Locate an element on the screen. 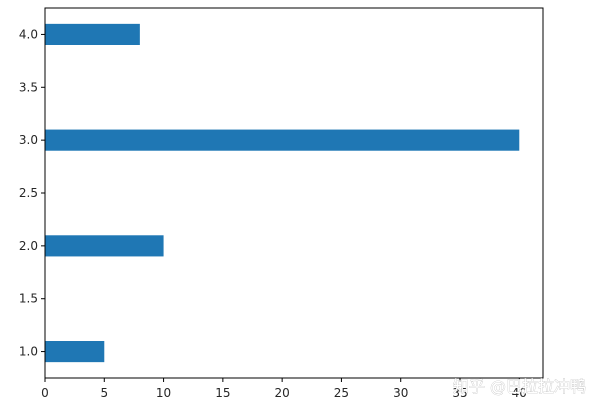 The width and height of the screenshot is (600, 410). y-tick-label-6: 4.0 is located at coordinates (28, 34).